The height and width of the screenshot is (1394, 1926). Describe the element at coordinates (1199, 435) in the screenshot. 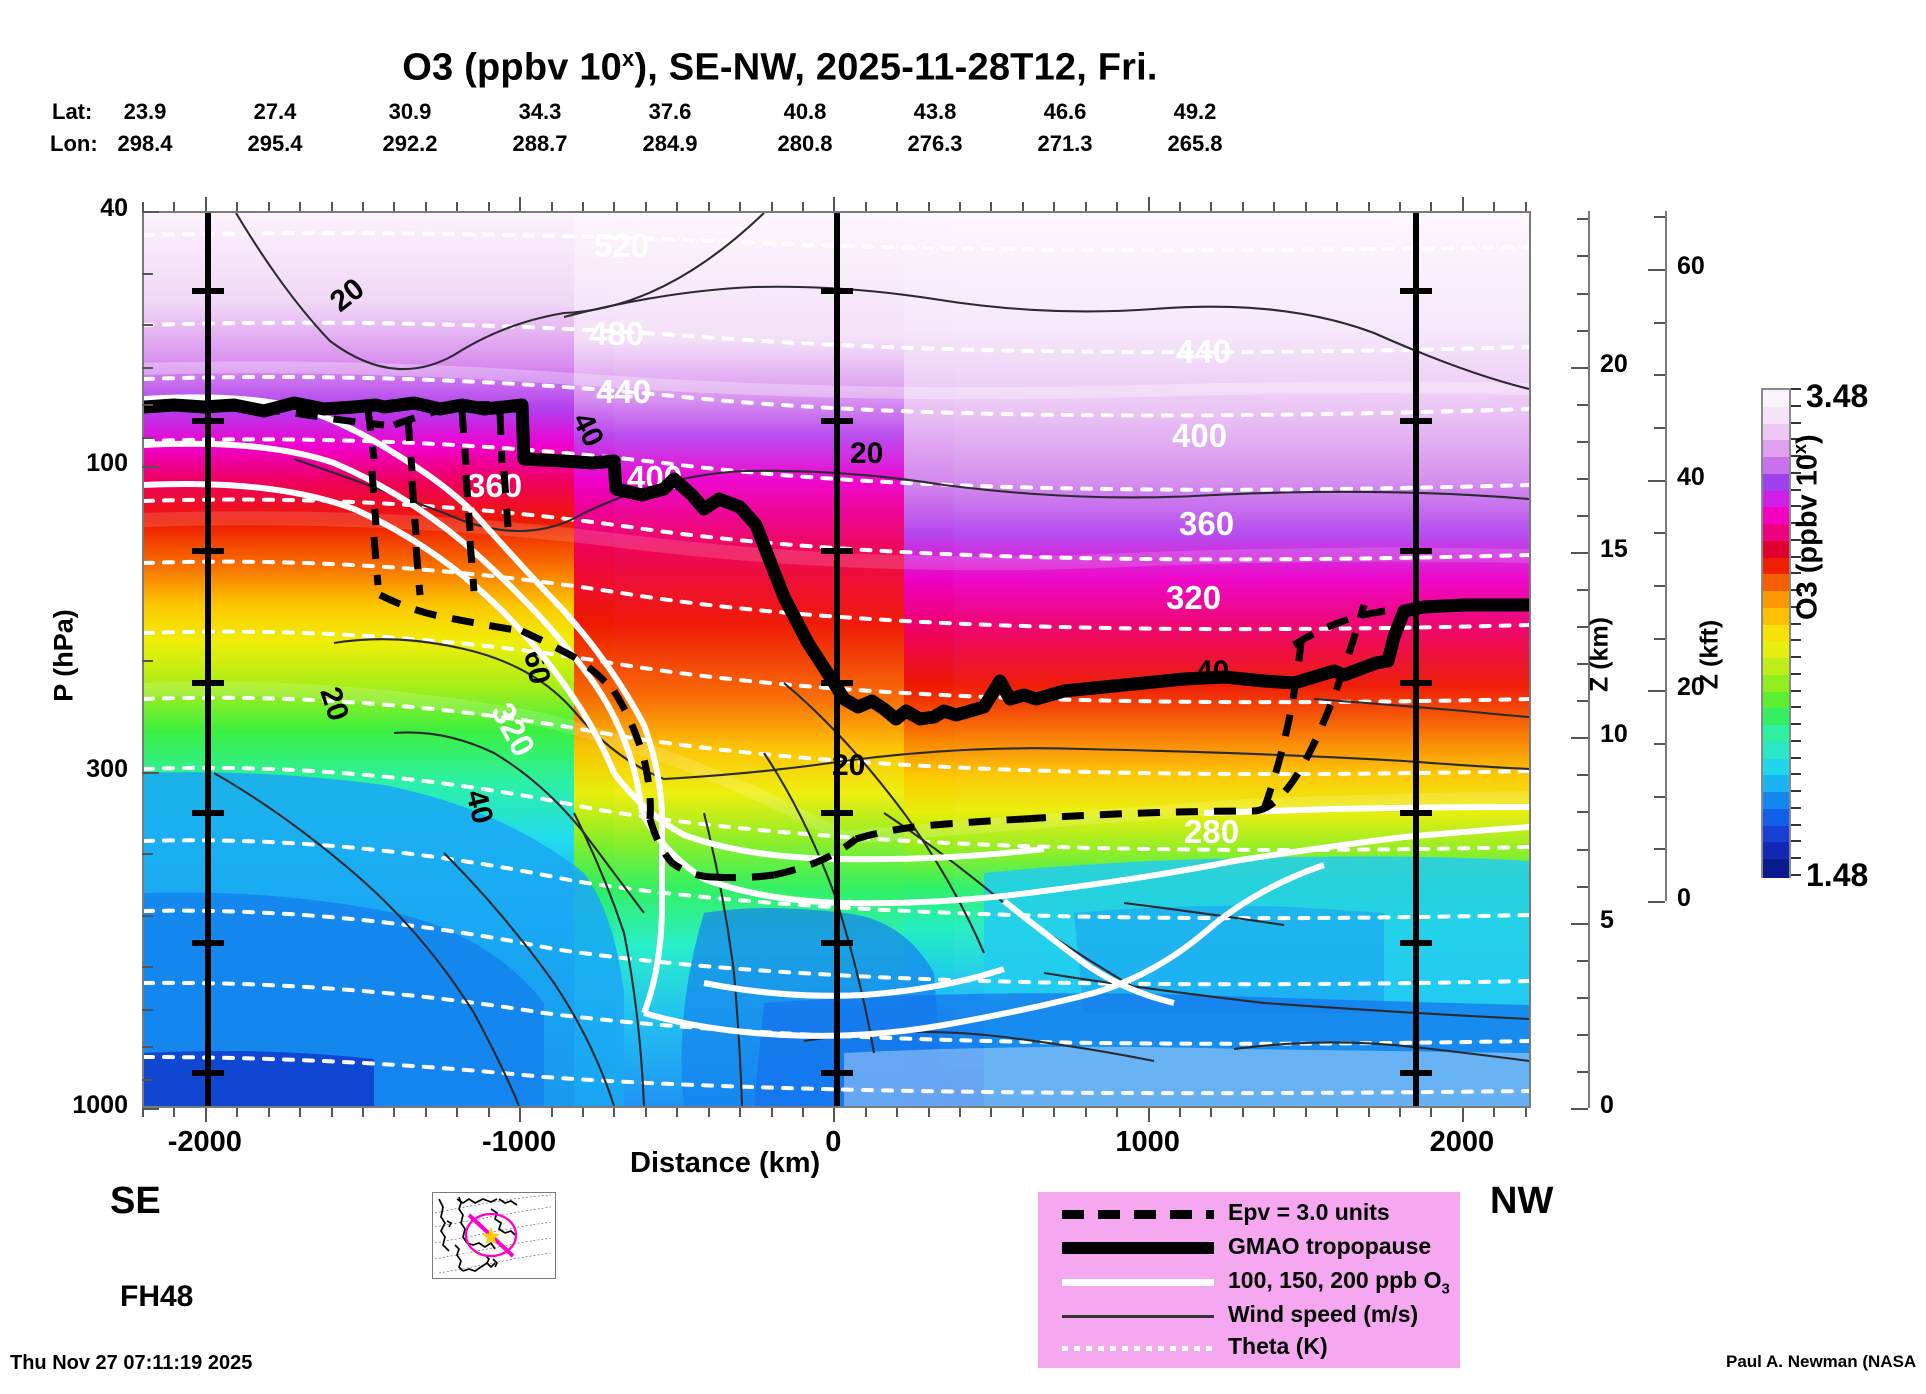

I see `theta-label-400b: 400` at that location.